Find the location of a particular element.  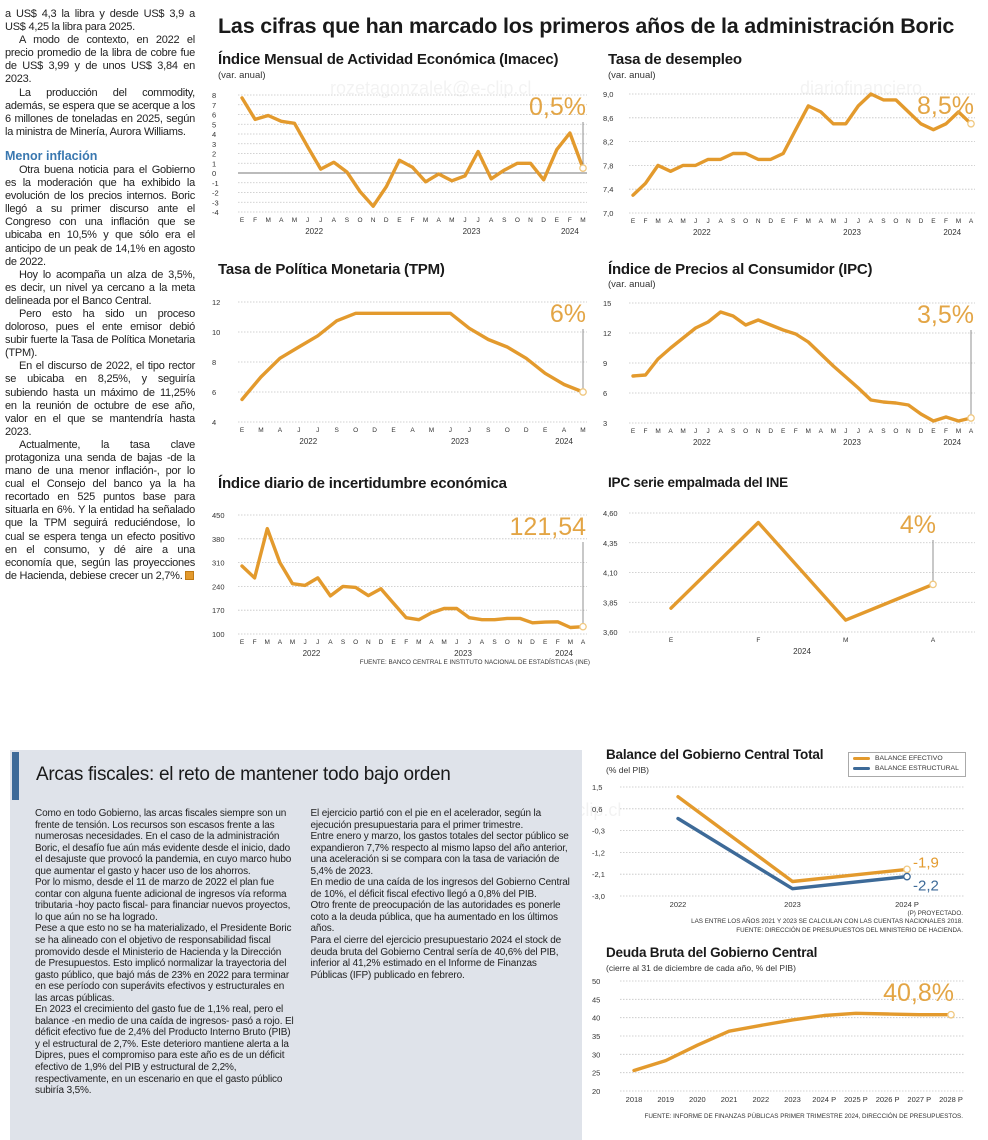

x-tick-label: 2018 is located at coordinates (634, 1099).